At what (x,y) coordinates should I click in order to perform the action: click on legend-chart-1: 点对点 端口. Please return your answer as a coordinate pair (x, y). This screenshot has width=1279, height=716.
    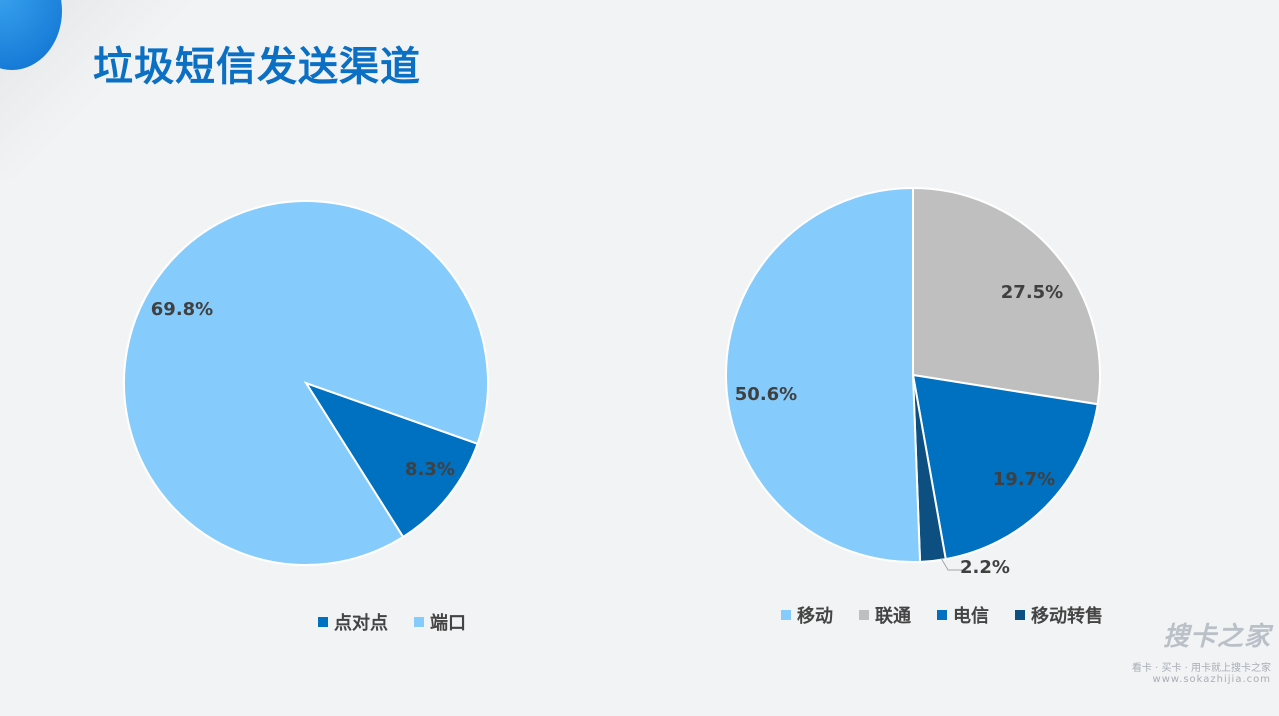
    Looking at the image, I should click on (392, 622).